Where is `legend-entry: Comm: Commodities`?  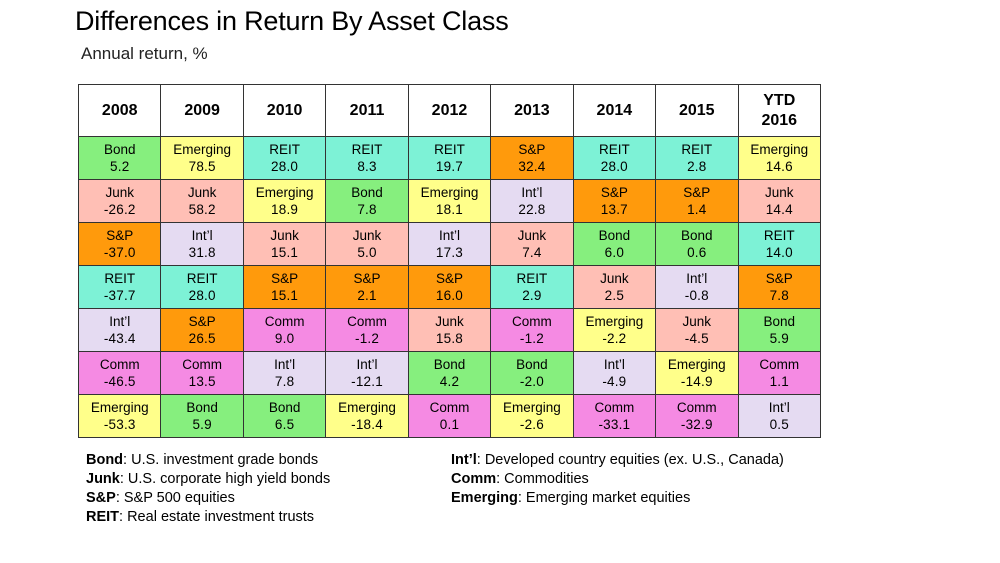 legend-entry: Comm: Commodities is located at coordinates (617, 479).